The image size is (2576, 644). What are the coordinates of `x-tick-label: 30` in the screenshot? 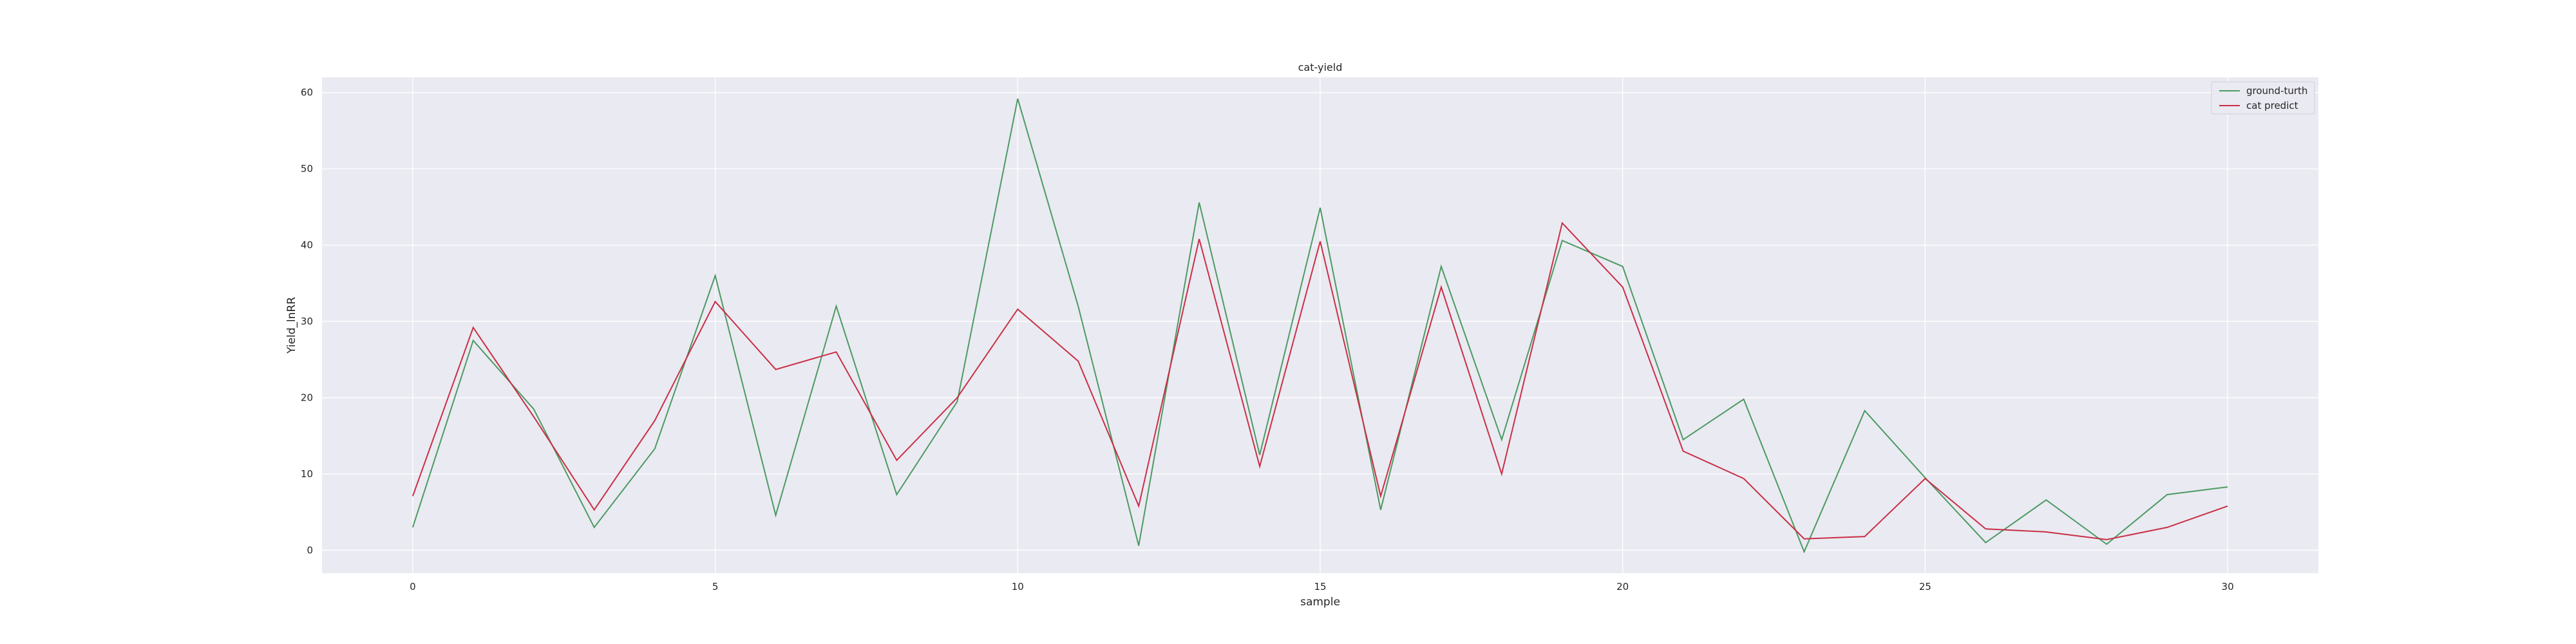 It's located at (2228, 587).